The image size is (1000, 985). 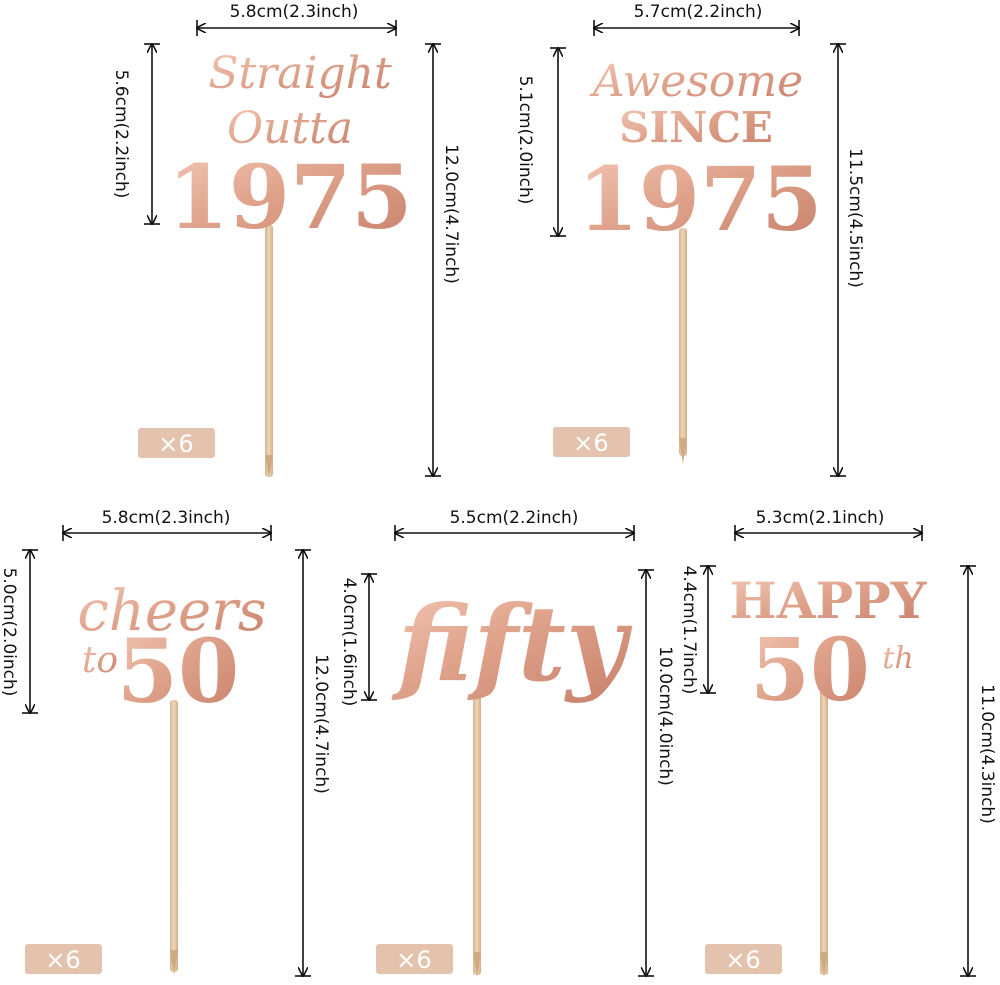 What do you see at coordinates (689, 630) in the screenshot?
I see `head-height-label: 4.4cm(1.7inch)` at bounding box center [689, 630].